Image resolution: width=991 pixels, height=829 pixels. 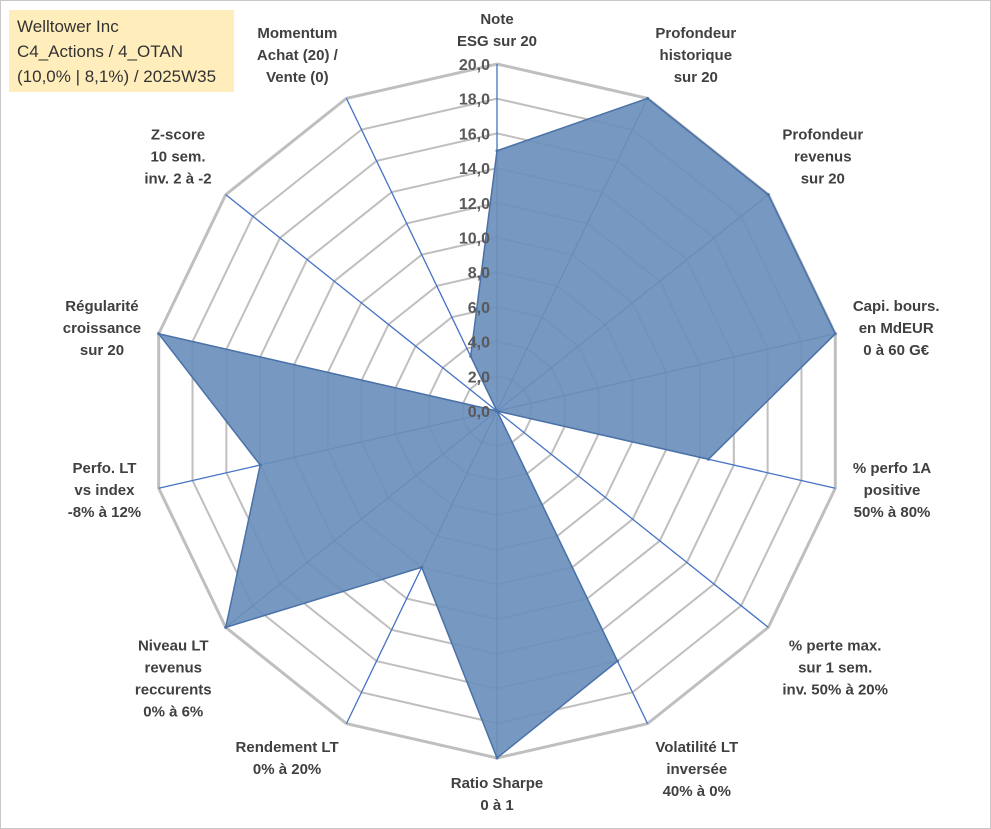 I want to click on tick-label: 4,0, so click(x=479, y=343).